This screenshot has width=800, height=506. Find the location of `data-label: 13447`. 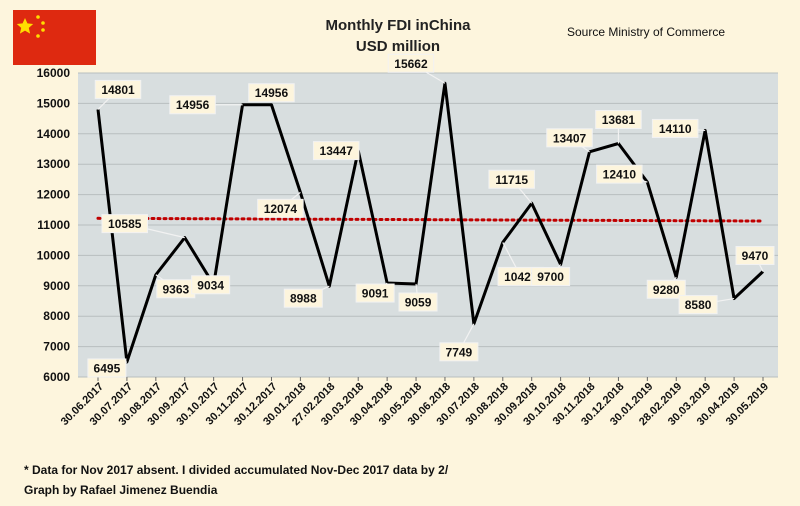

data-label: 13447 is located at coordinates (337, 151).